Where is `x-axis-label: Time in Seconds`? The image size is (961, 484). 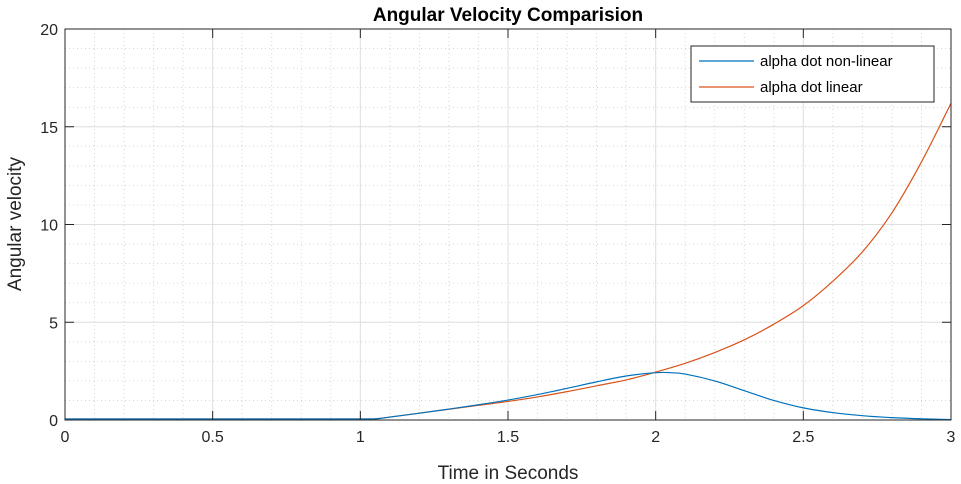
x-axis-label: Time in Seconds is located at coordinates (508, 473).